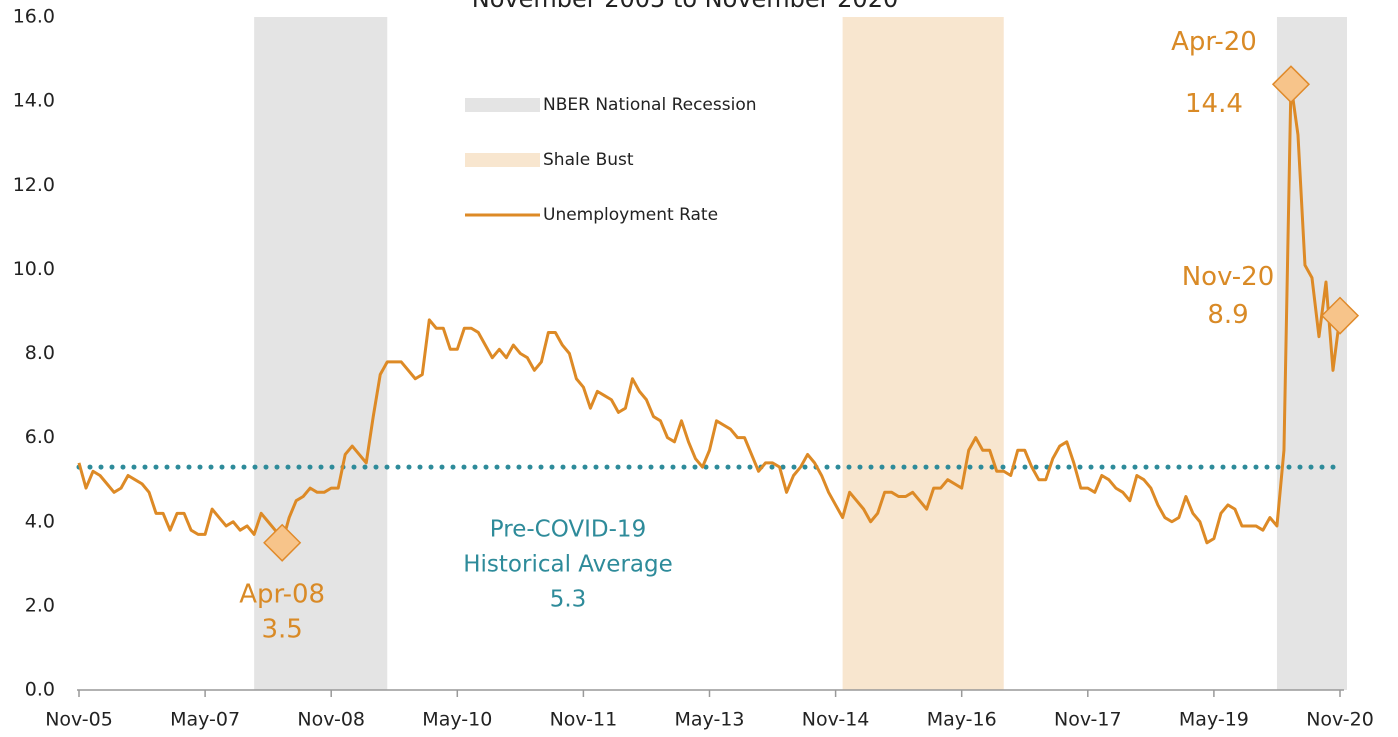  Describe the element at coordinates (1227, 315) in the screenshot. I see `annotation-value: 8.9` at that location.